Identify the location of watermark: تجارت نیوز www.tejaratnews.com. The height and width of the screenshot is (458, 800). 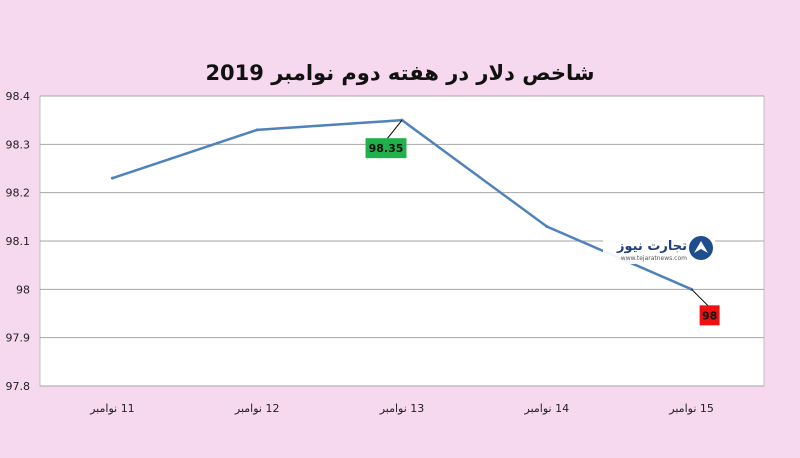
(659, 248).